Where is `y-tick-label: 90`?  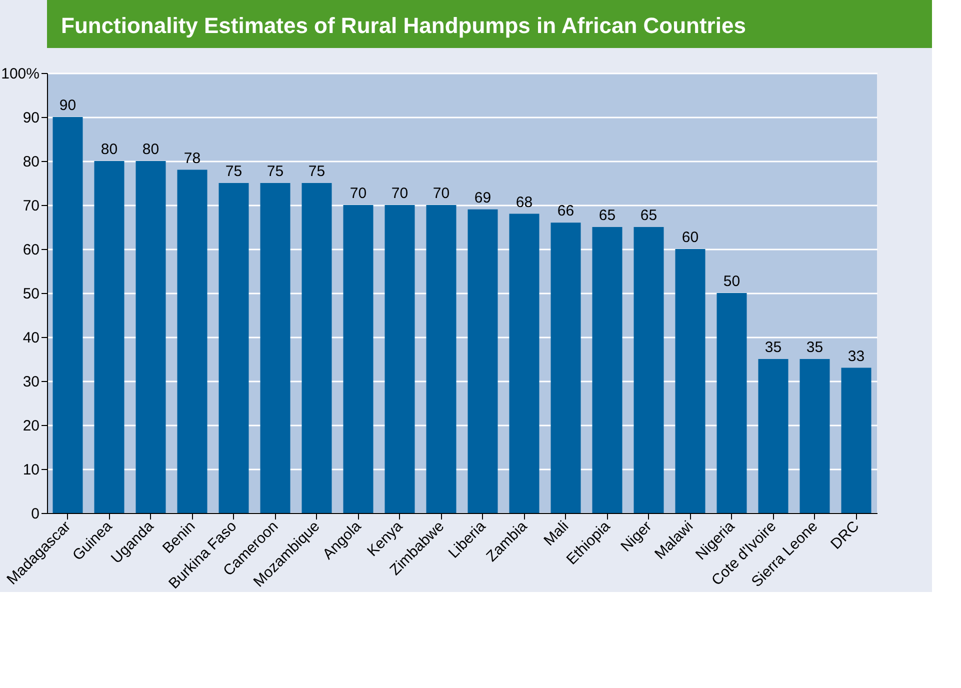
y-tick-label: 90 is located at coordinates (31, 118).